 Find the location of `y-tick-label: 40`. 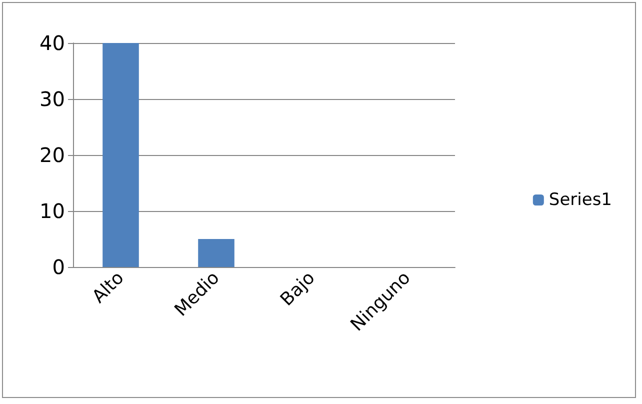

y-tick-label: 40 is located at coordinates (52, 43).